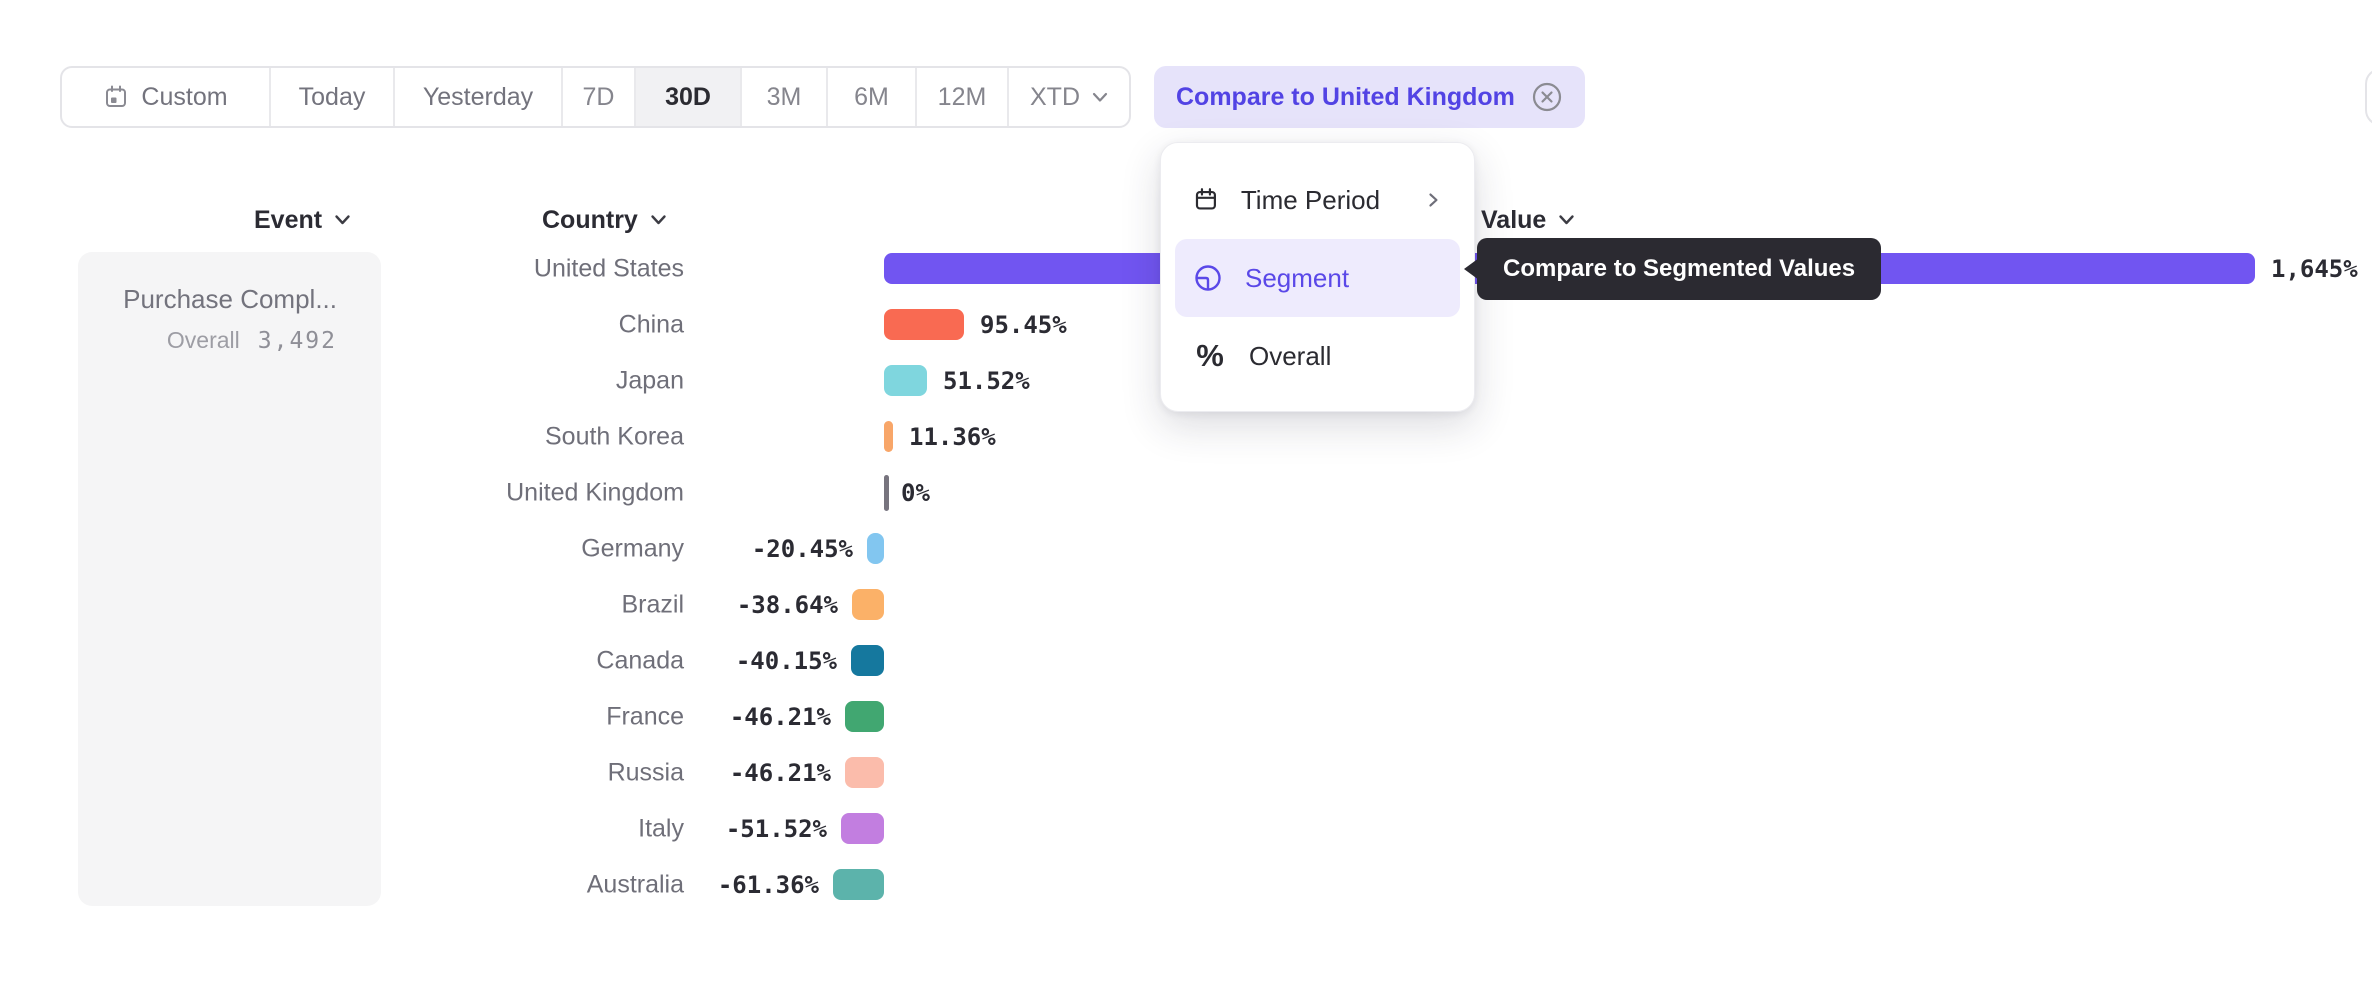 The height and width of the screenshot is (988, 2372). What do you see at coordinates (1290, 355) in the screenshot?
I see `menu-item-label: Overall` at bounding box center [1290, 355].